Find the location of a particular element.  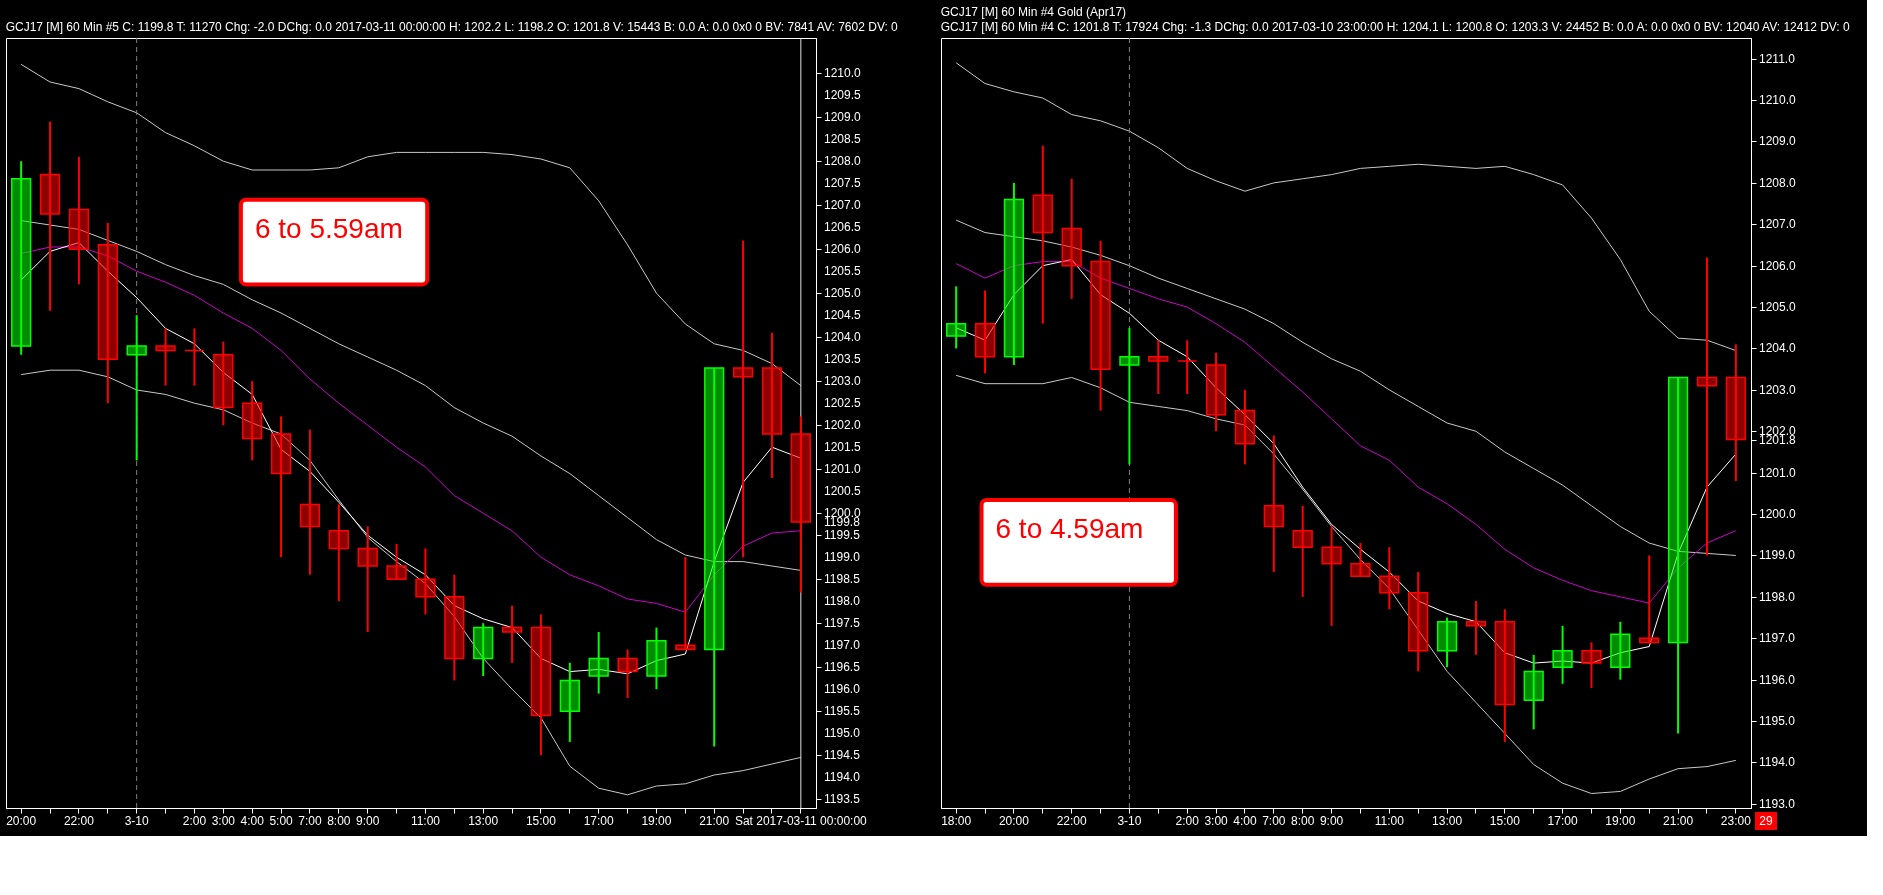

y-tick-label: 1200.0 is located at coordinates (1778, 514).